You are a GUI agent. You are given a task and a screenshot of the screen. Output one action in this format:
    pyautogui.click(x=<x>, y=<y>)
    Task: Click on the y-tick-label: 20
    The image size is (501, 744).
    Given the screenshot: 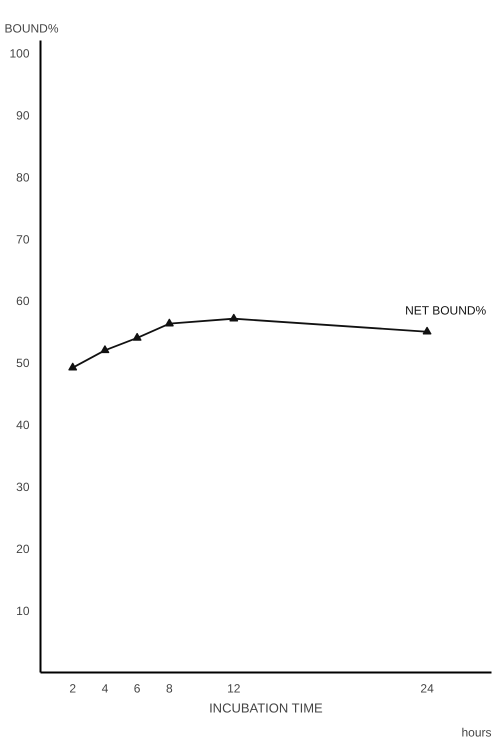 What is the action you would take?
    pyautogui.click(x=23, y=549)
    